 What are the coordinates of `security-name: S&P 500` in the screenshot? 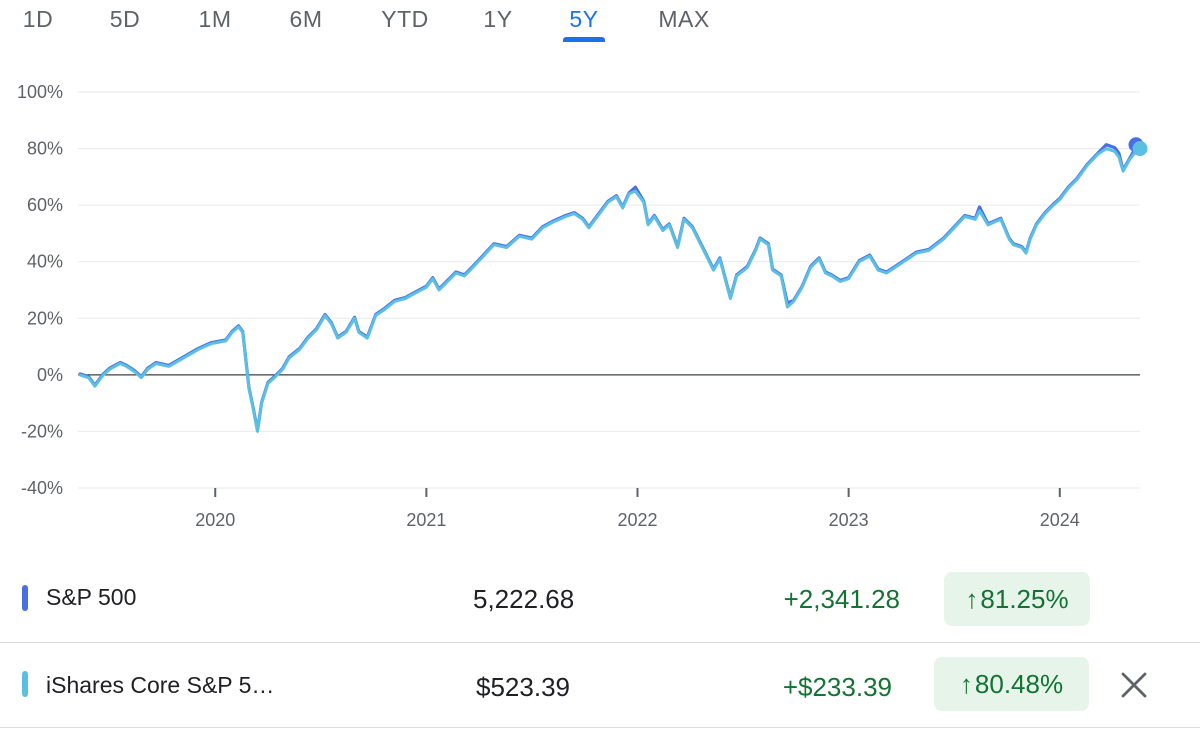 It's located at (91, 597).